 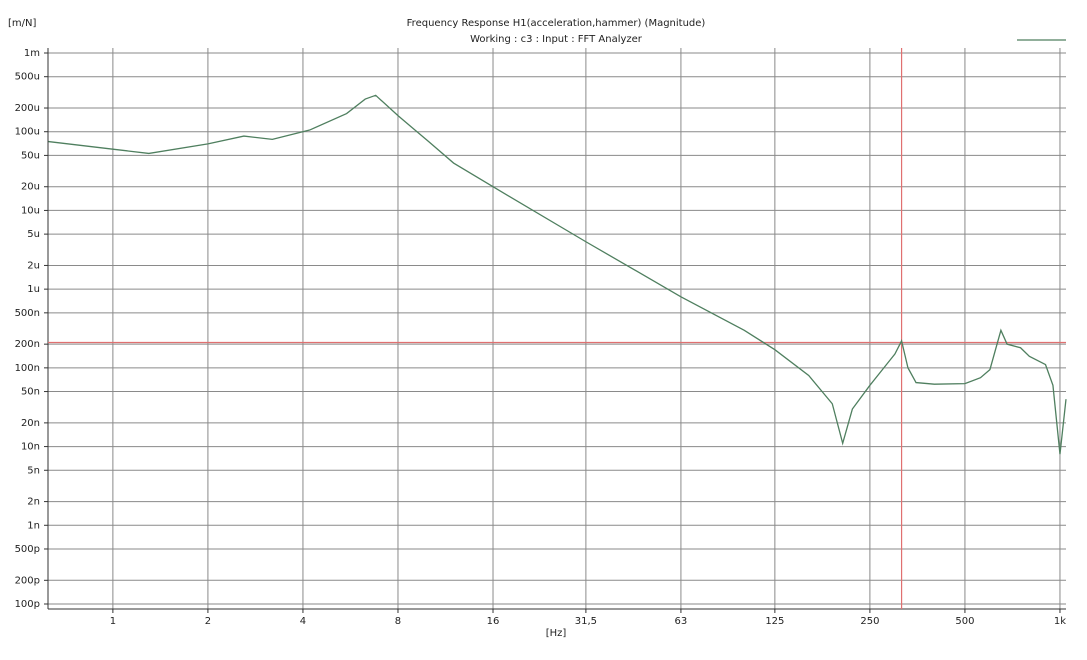 What do you see at coordinates (208, 621) in the screenshot?
I see `x-tick-label: 2` at bounding box center [208, 621].